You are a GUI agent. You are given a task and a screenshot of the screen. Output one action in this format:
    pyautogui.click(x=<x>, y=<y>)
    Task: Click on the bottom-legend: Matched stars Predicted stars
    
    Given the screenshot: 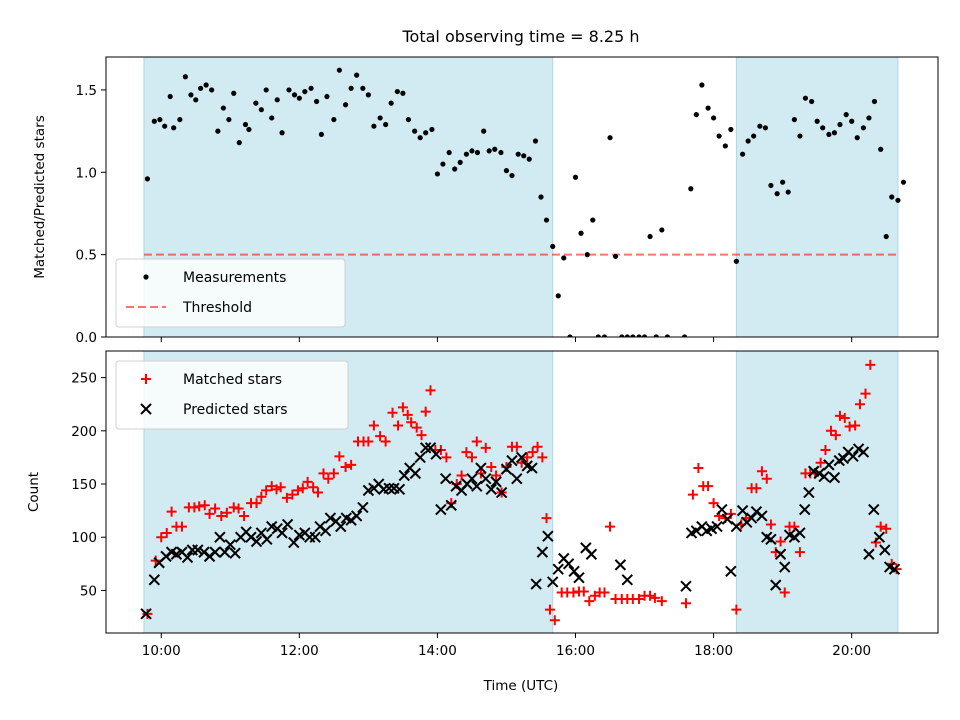 What is the action you would take?
    pyautogui.click(x=232, y=395)
    